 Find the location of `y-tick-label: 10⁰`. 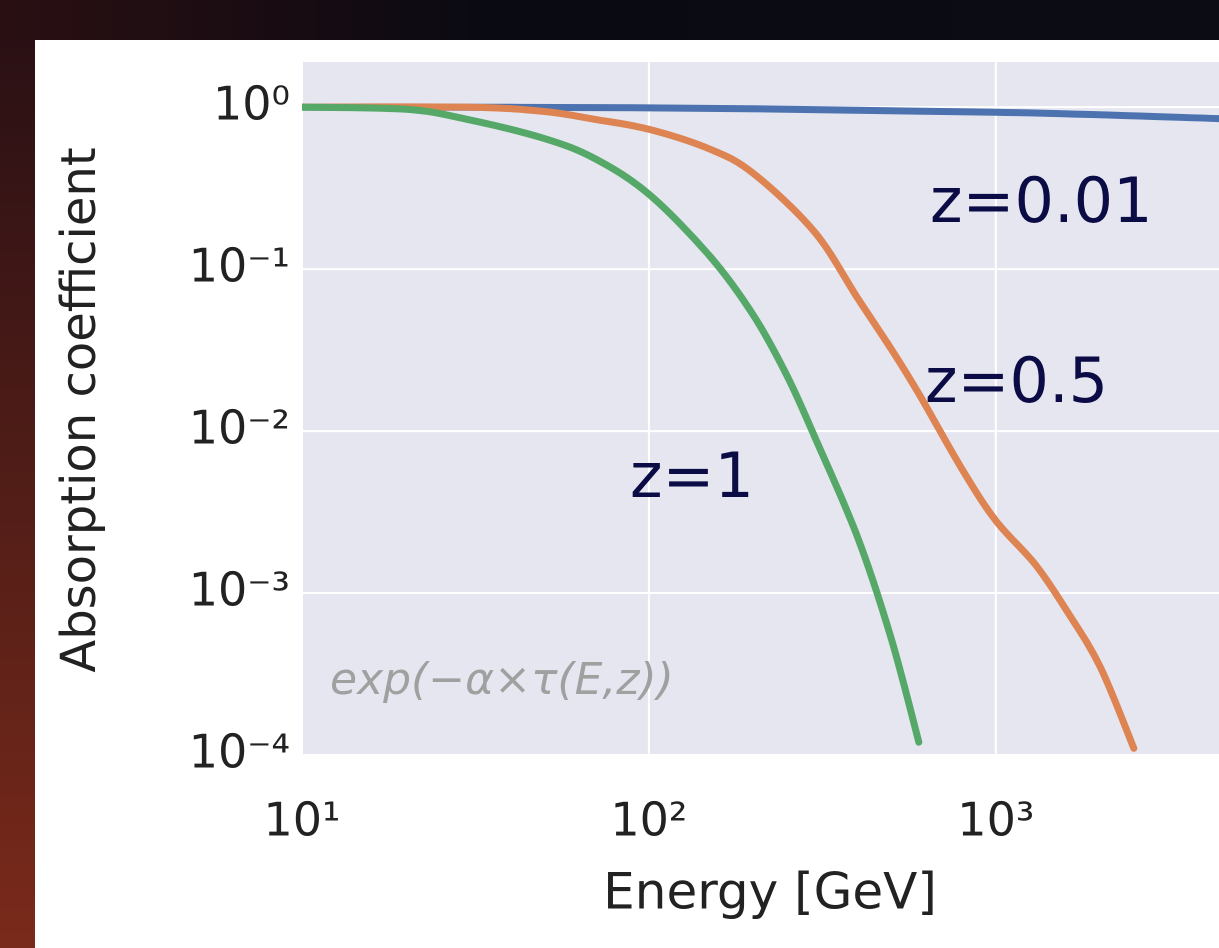

y-tick-label: 10⁰ is located at coordinates (251, 104).